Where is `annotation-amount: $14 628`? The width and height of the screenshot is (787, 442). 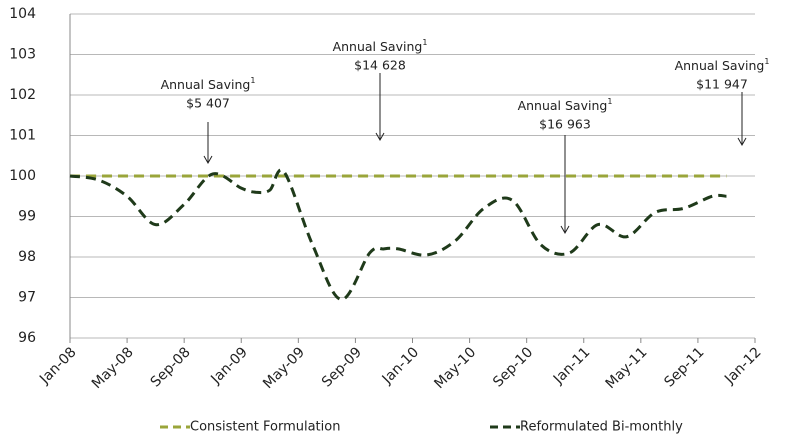
annotation-amount: $14 628 is located at coordinates (380, 65).